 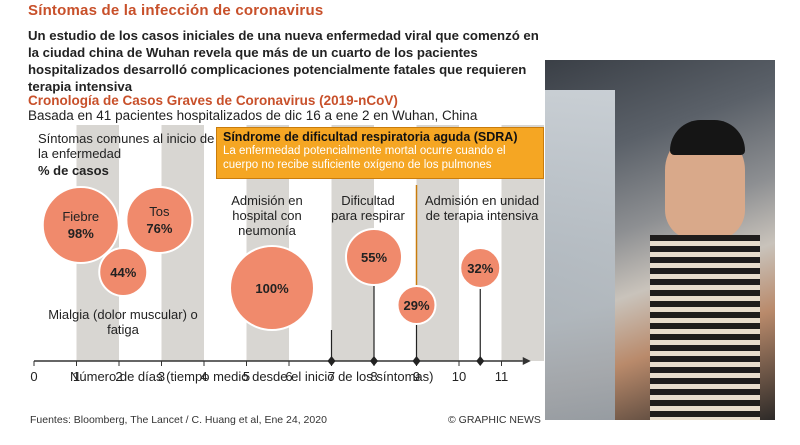 I want to click on x-tick-label-11: 11, so click(x=502, y=376).